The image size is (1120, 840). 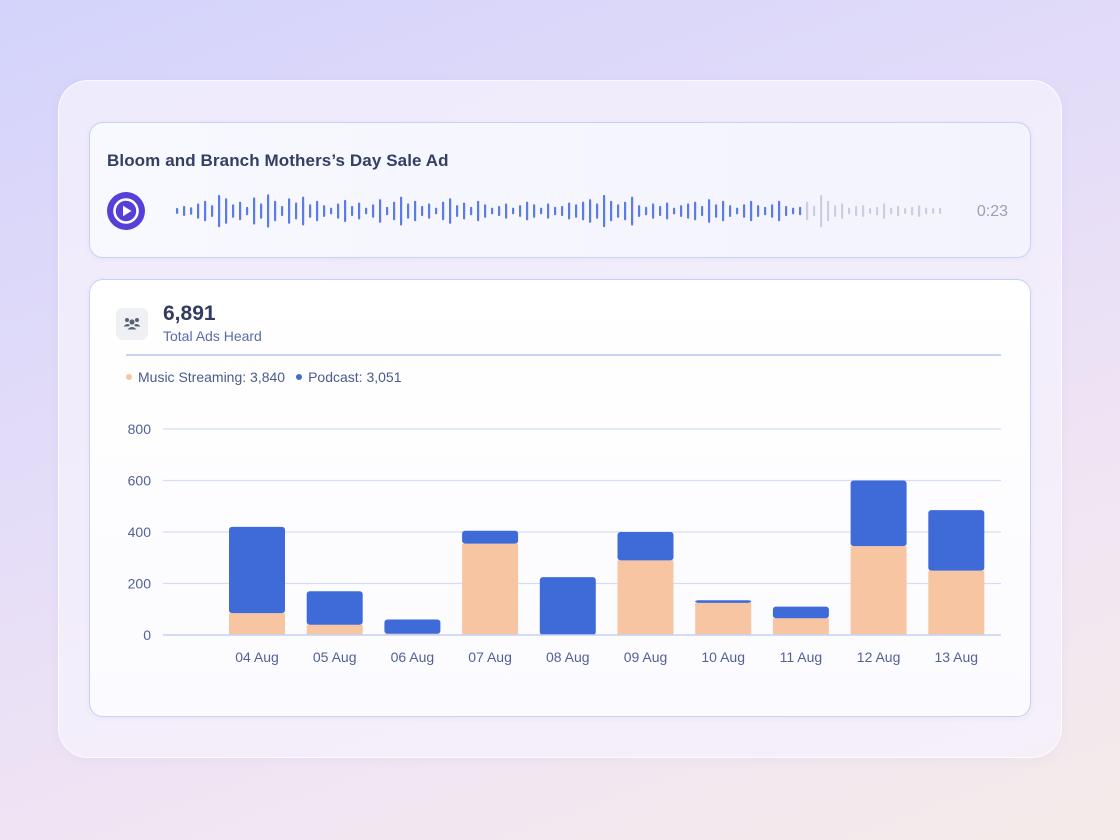 I want to click on total-ads-label: Total Ads Heard, so click(x=212, y=336).